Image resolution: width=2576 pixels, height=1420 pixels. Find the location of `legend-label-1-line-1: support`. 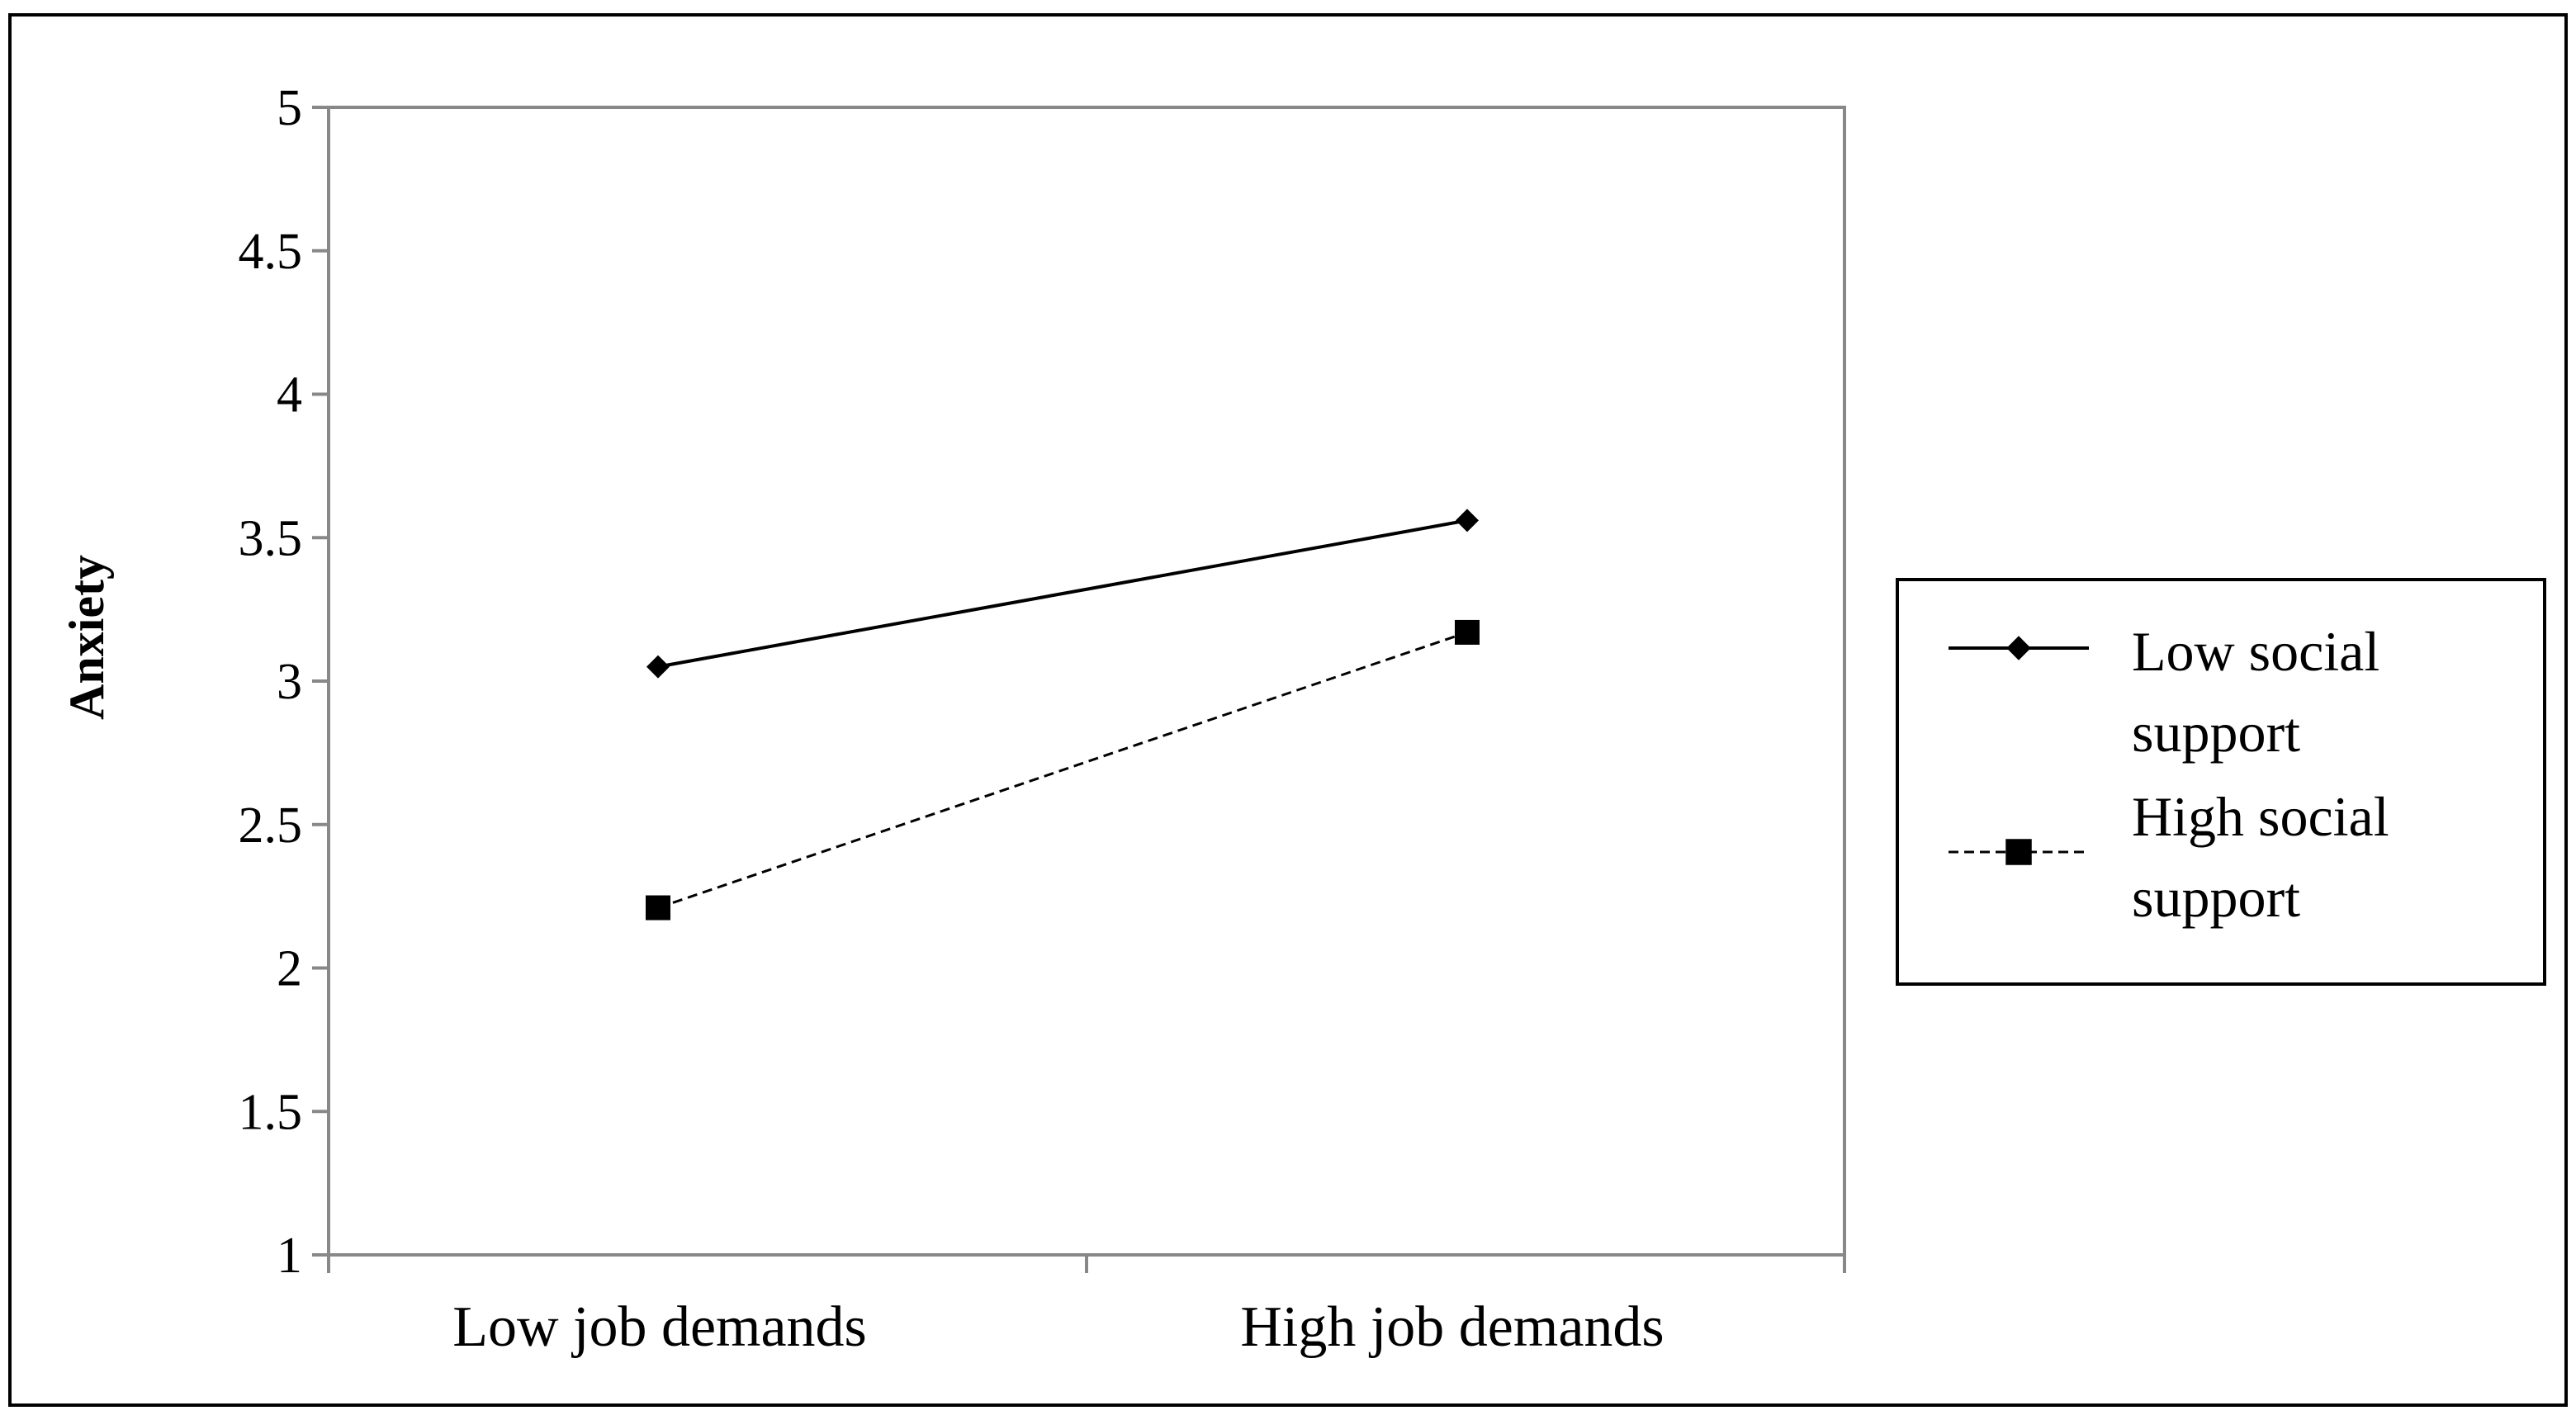

legend-label-1-line-1: support is located at coordinates (2216, 897).